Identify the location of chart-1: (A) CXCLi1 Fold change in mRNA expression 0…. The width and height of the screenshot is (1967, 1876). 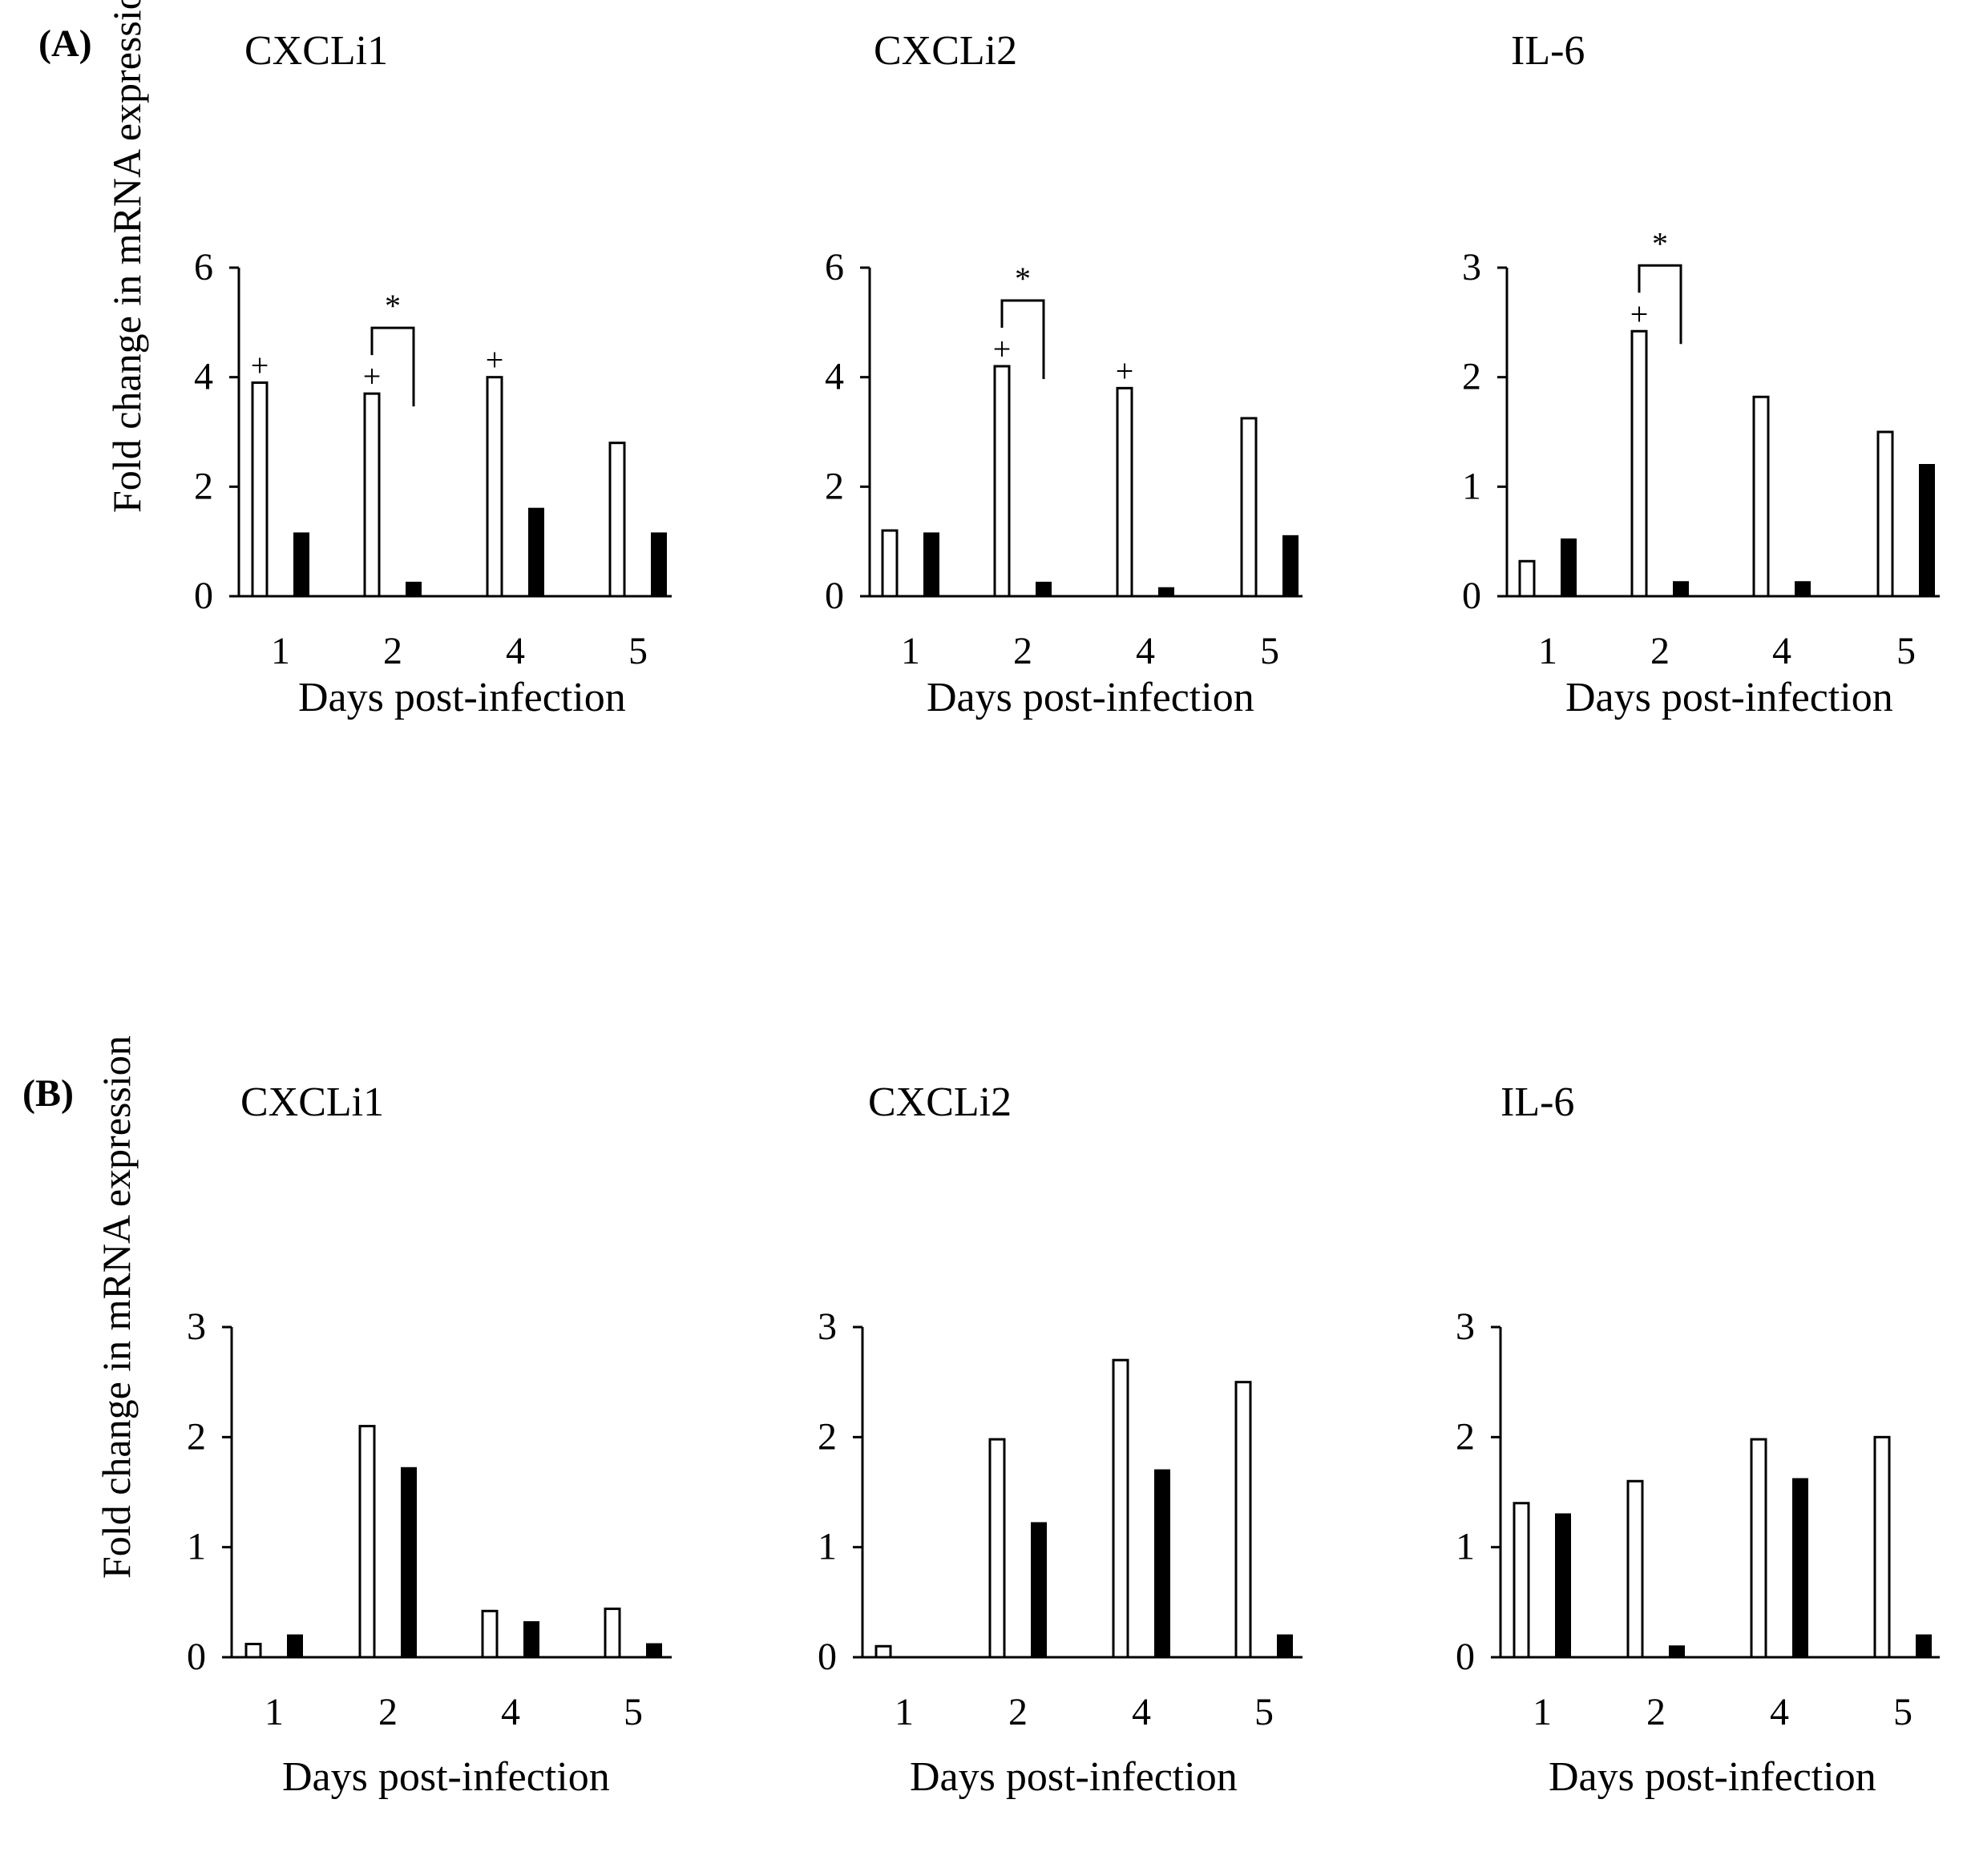
(355, 360).